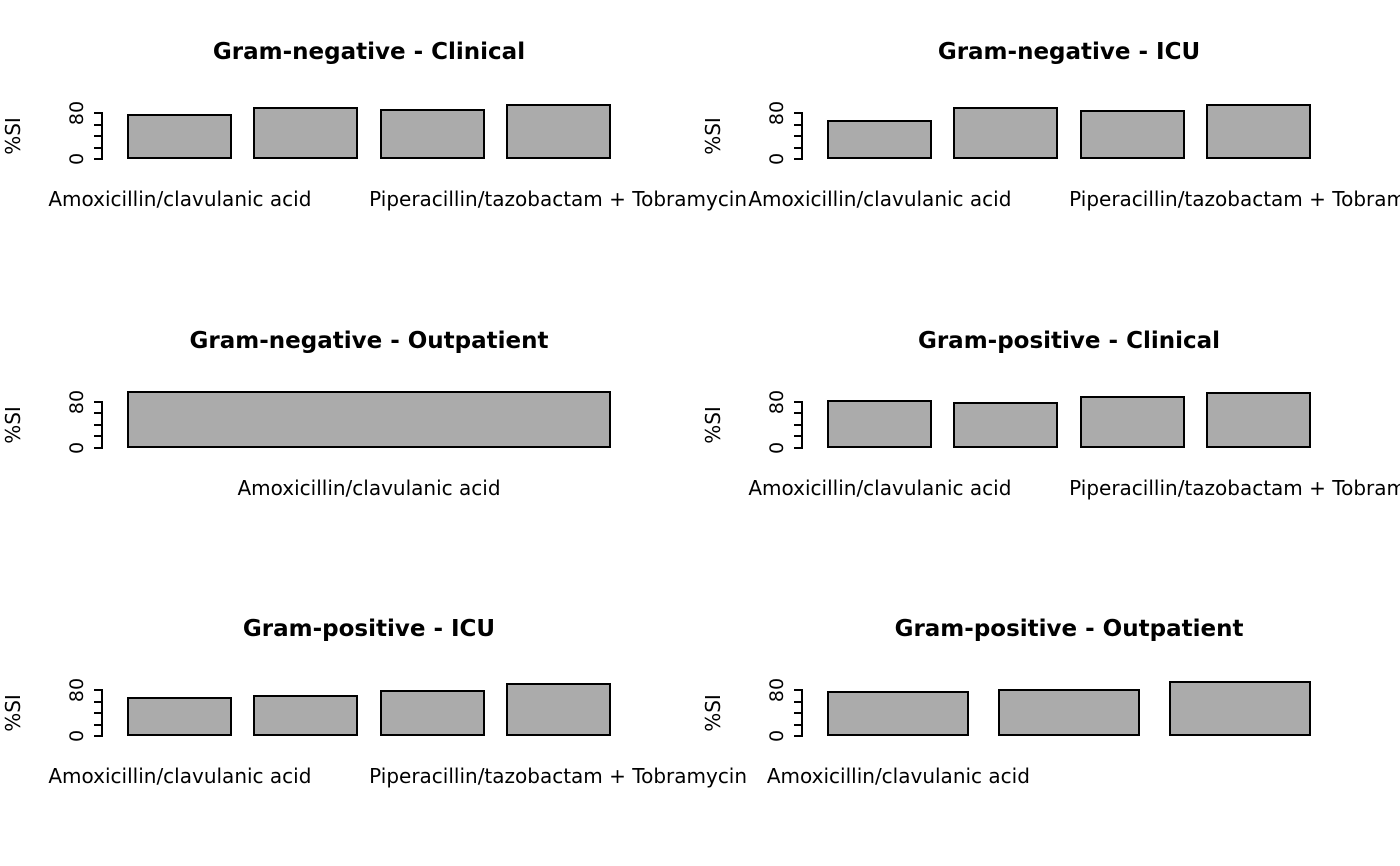 The image size is (1400, 866). Describe the element at coordinates (369, 629) in the screenshot. I see `chart-title: Gram-positive - ICU` at that location.